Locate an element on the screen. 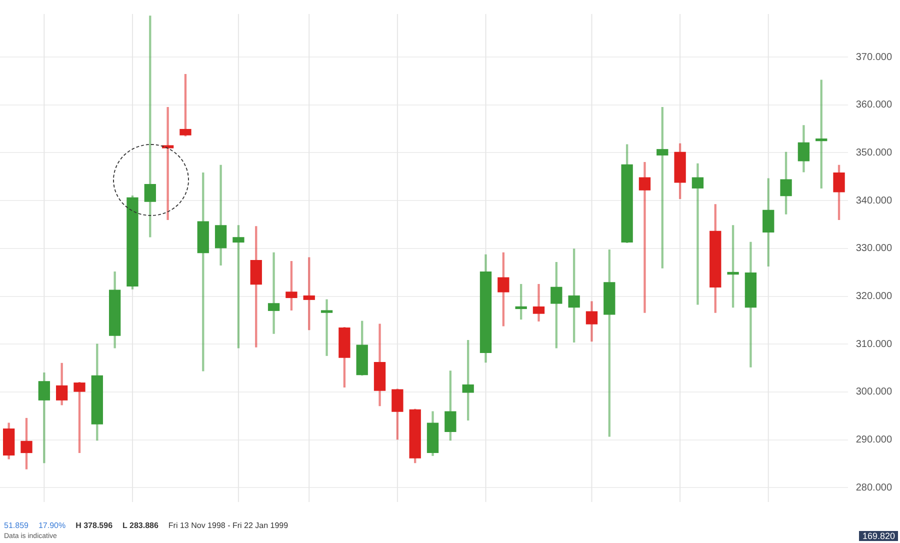  y-tick-label: 310.000 is located at coordinates (874, 344).